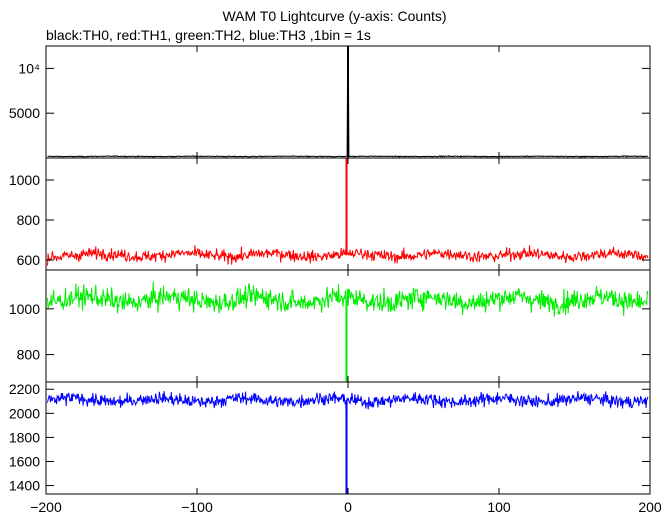  I want to click on y-tick-label: 2000, so click(24, 413).